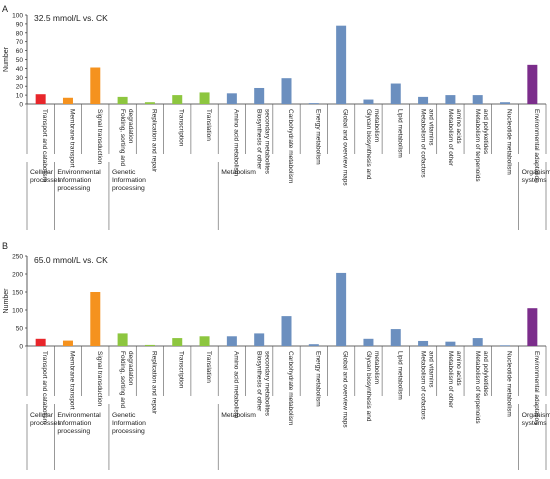  I want to click on panel-a-category-label: metabolism, so click(376, 125).